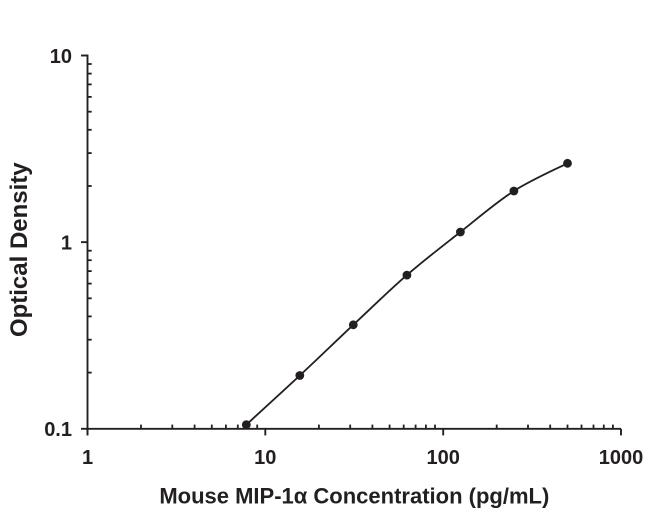  I want to click on svg-text: 0.1, so click(58, 430).